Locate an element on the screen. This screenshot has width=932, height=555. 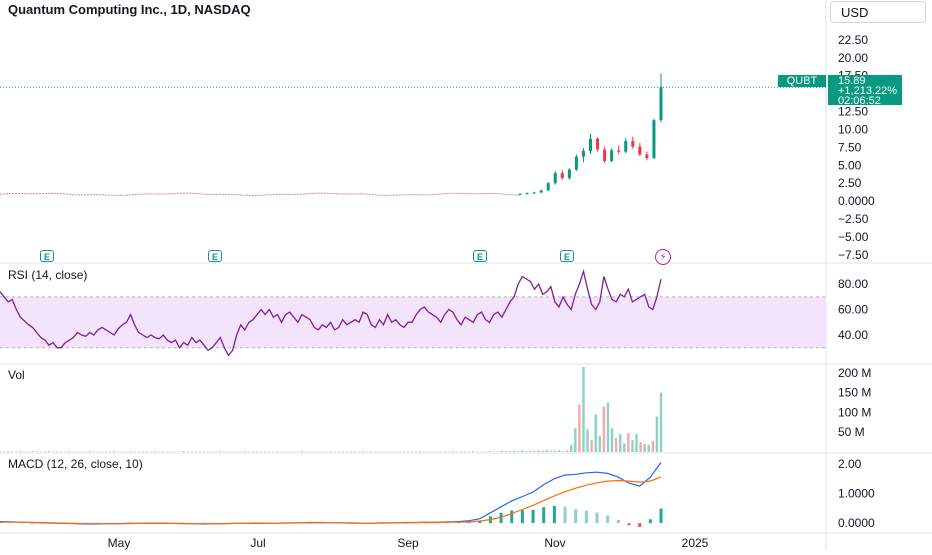
price-axis-tick-label: 22.50 is located at coordinates (853, 40).